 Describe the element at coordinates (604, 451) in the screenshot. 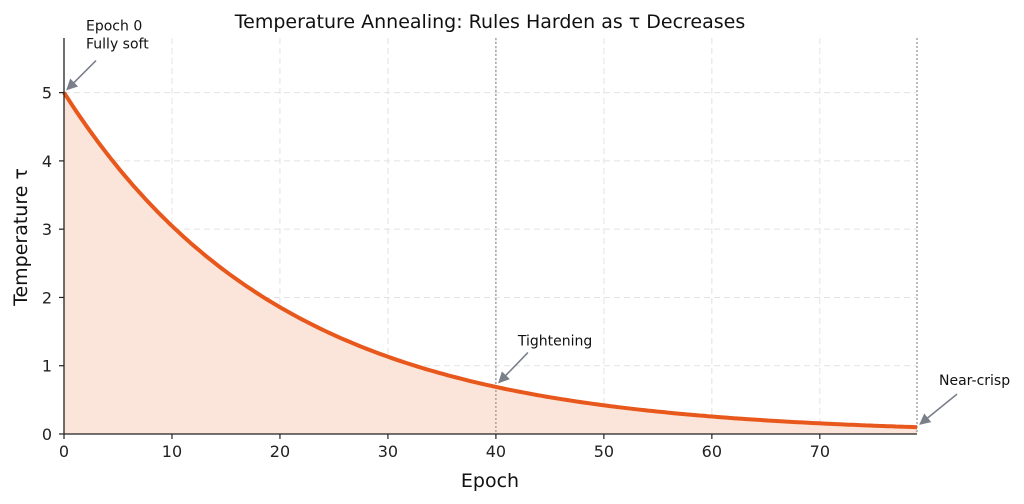

I see `x-tick-label: 50` at that location.